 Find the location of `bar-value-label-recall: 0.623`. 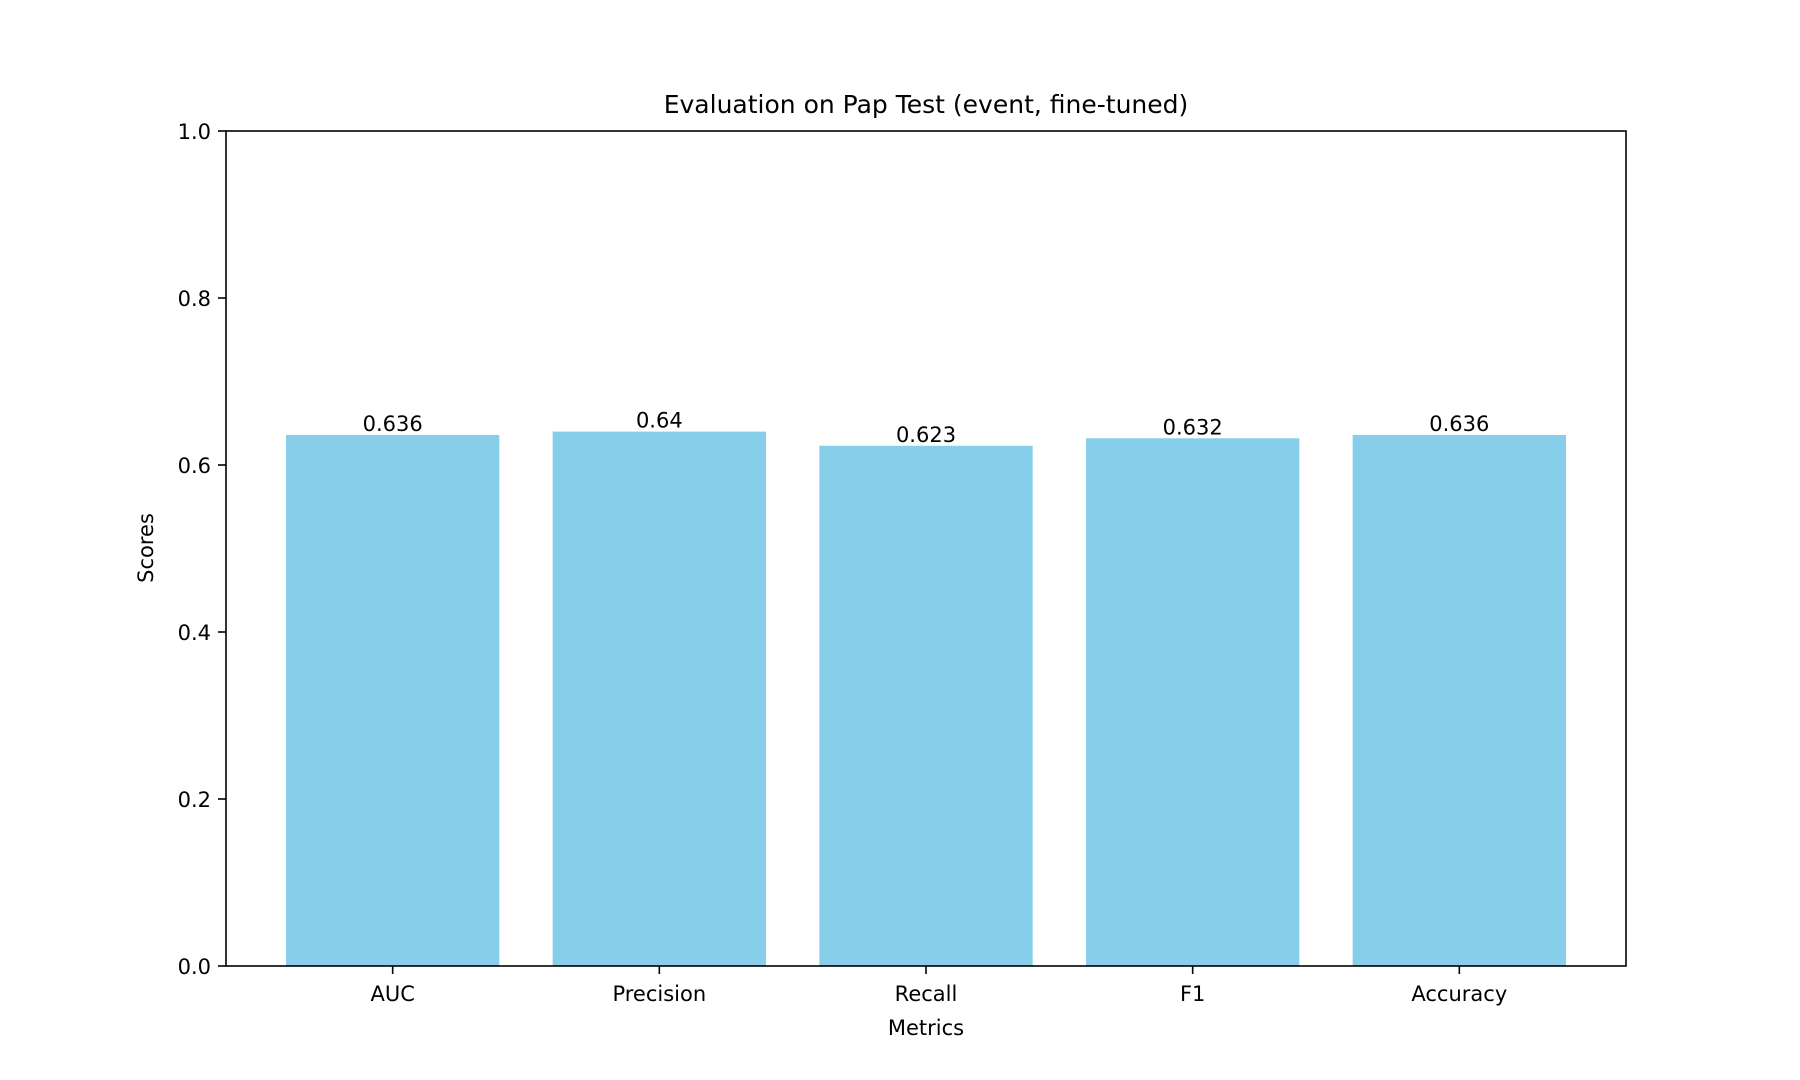

bar-value-label-recall: 0.623 is located at coordinates (926, 435).